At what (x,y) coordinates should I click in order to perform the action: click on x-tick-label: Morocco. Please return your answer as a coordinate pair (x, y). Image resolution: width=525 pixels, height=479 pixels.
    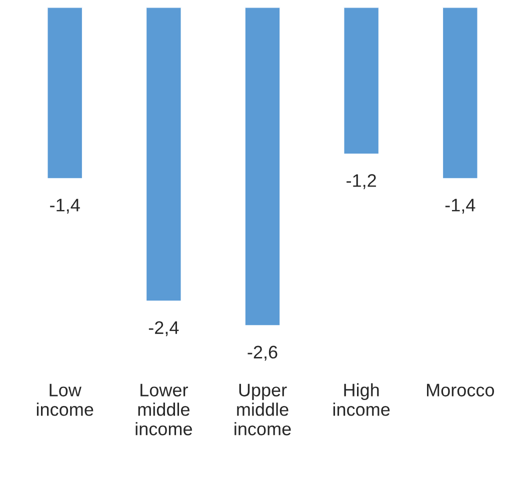
    Looking at the image, I should click on (460, 390).